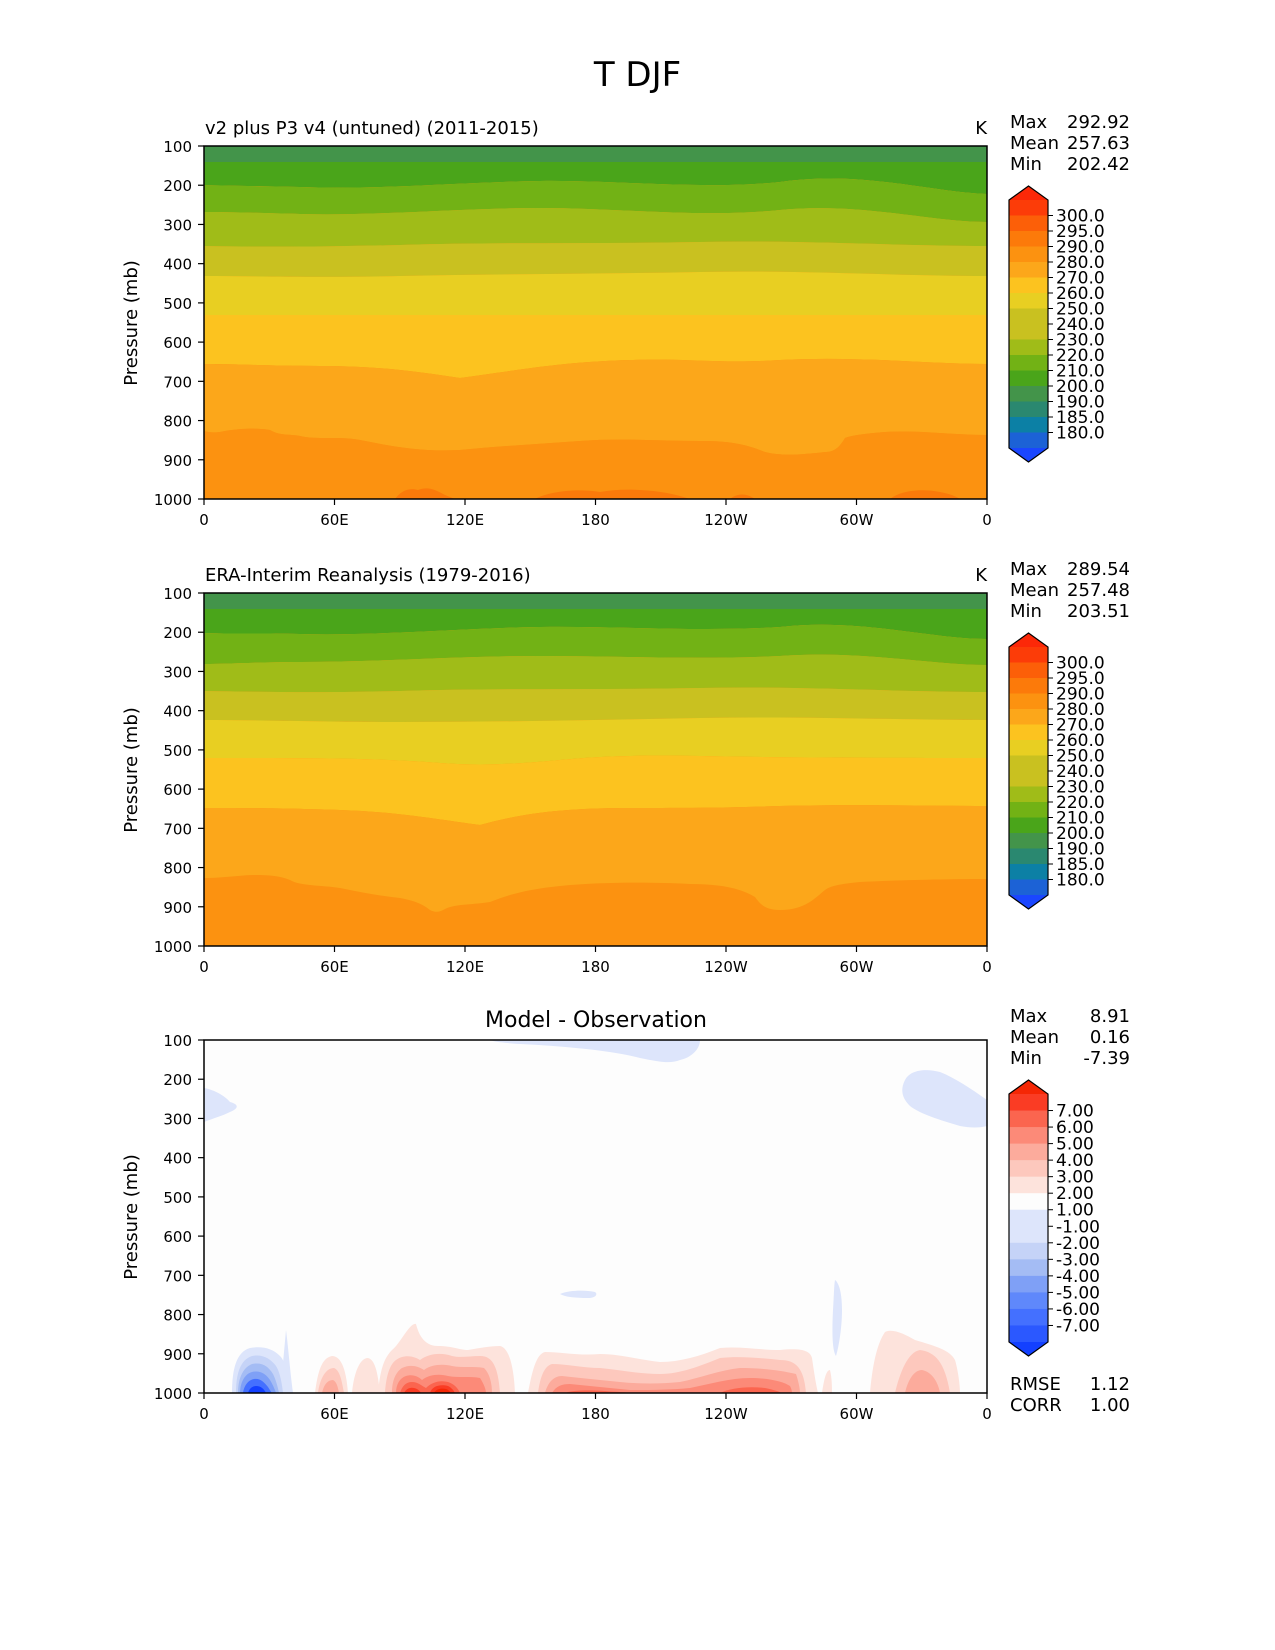 Image resolution: width=1275 pixels, height=1650 pixels. Describe the element at coordinates (981, 575) in the screenshot. I see `obs-units: K` at that location.